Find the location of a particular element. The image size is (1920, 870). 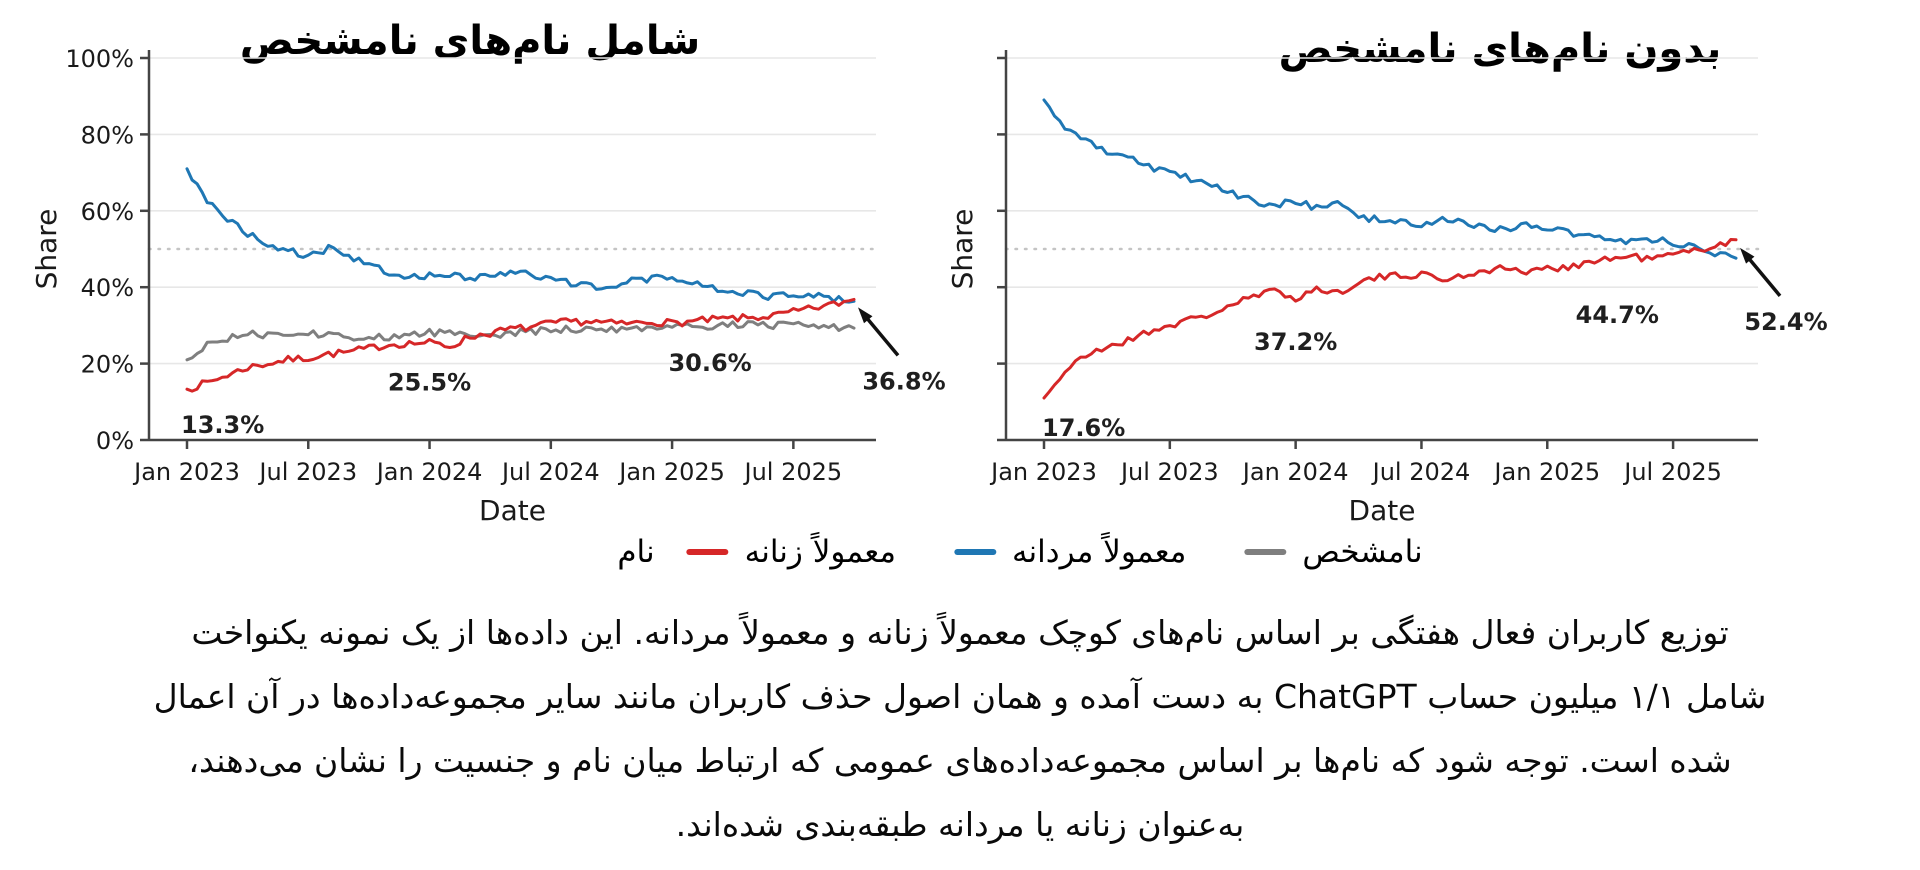

y-tick-label: 80% is located at coordinates (107, 135).